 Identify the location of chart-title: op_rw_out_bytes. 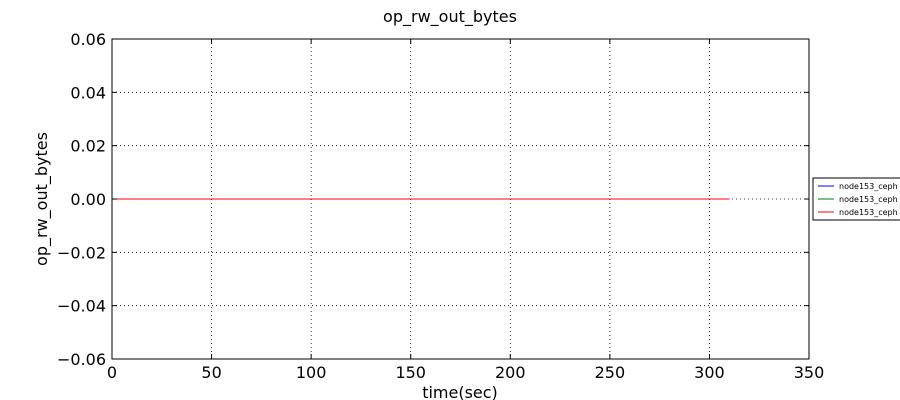
(450, 17).